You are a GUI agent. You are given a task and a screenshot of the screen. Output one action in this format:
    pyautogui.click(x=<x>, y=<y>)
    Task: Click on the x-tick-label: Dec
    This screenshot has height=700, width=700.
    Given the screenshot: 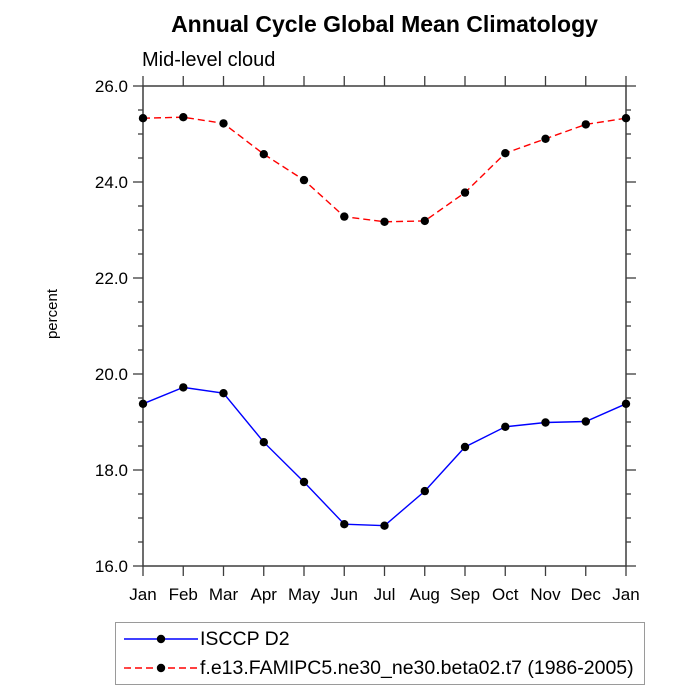 What is the action you would take?
    pyautogui.click(x=586, y=594)
    